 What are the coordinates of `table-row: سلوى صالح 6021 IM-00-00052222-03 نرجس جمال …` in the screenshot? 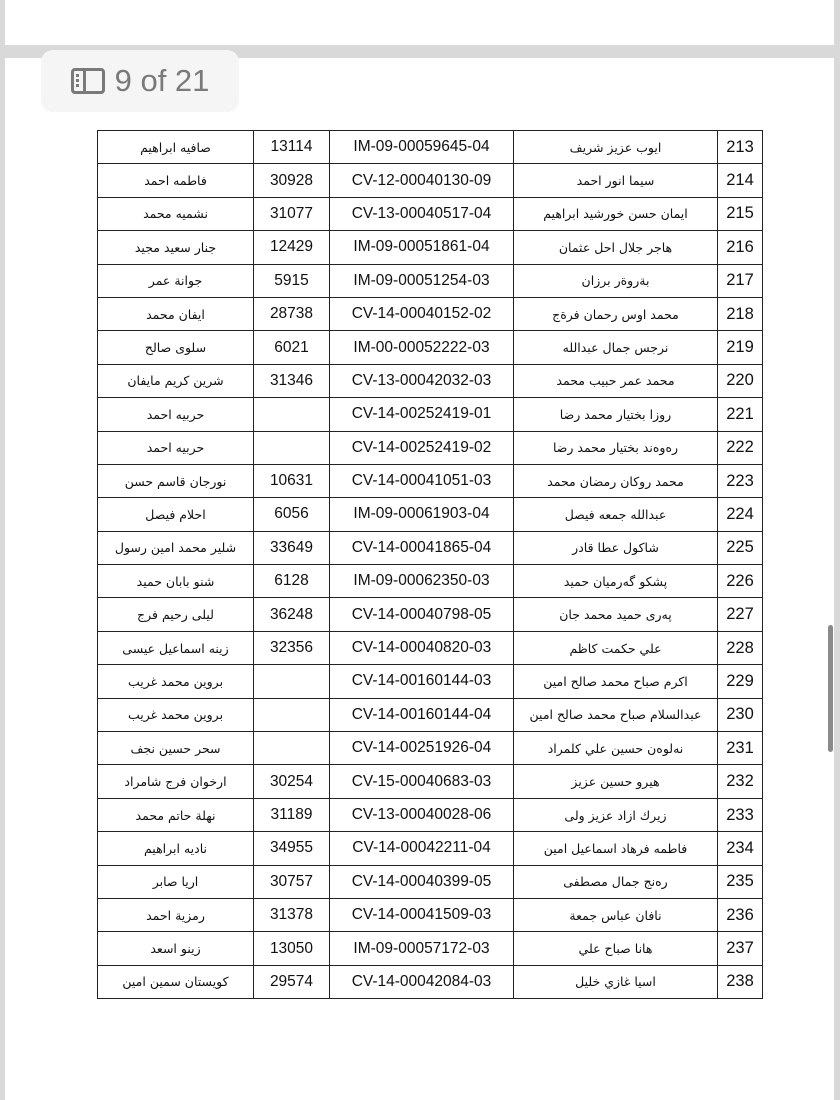 It's located at (430, 347).